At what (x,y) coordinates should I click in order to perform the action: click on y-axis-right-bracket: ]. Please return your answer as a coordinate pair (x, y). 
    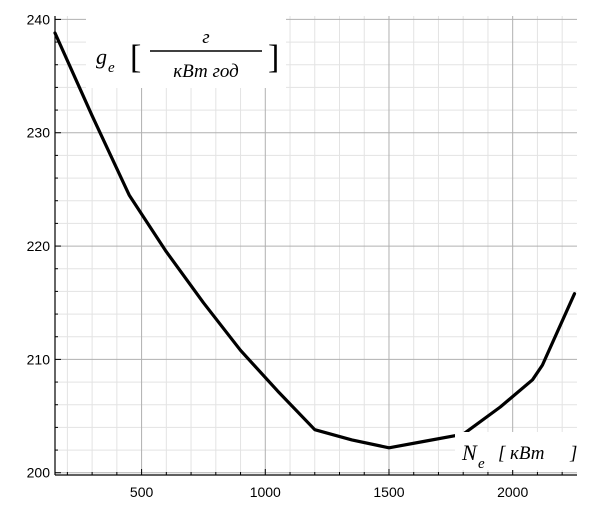
    Looking at the image, I should click on (273, 57).